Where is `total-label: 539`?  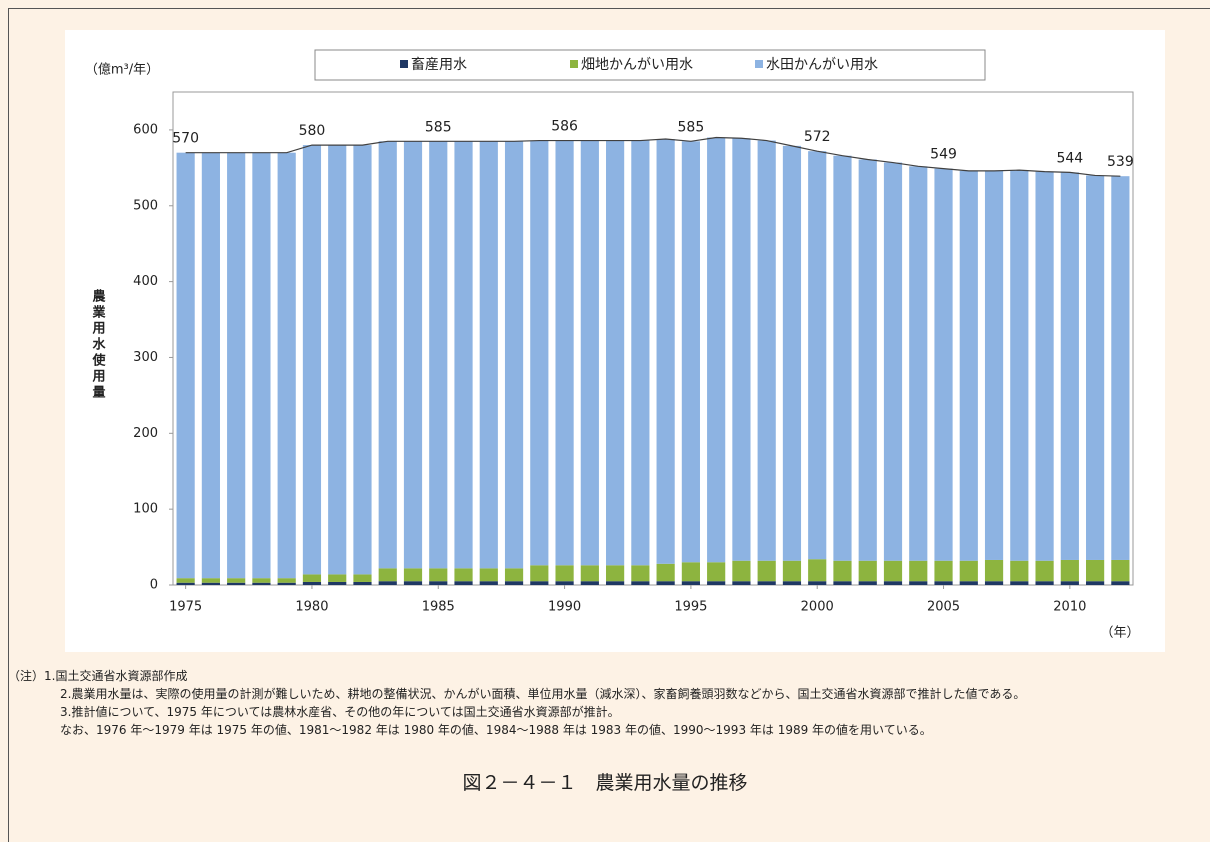
total-label: 539 is located at coordinates (1120, 162).